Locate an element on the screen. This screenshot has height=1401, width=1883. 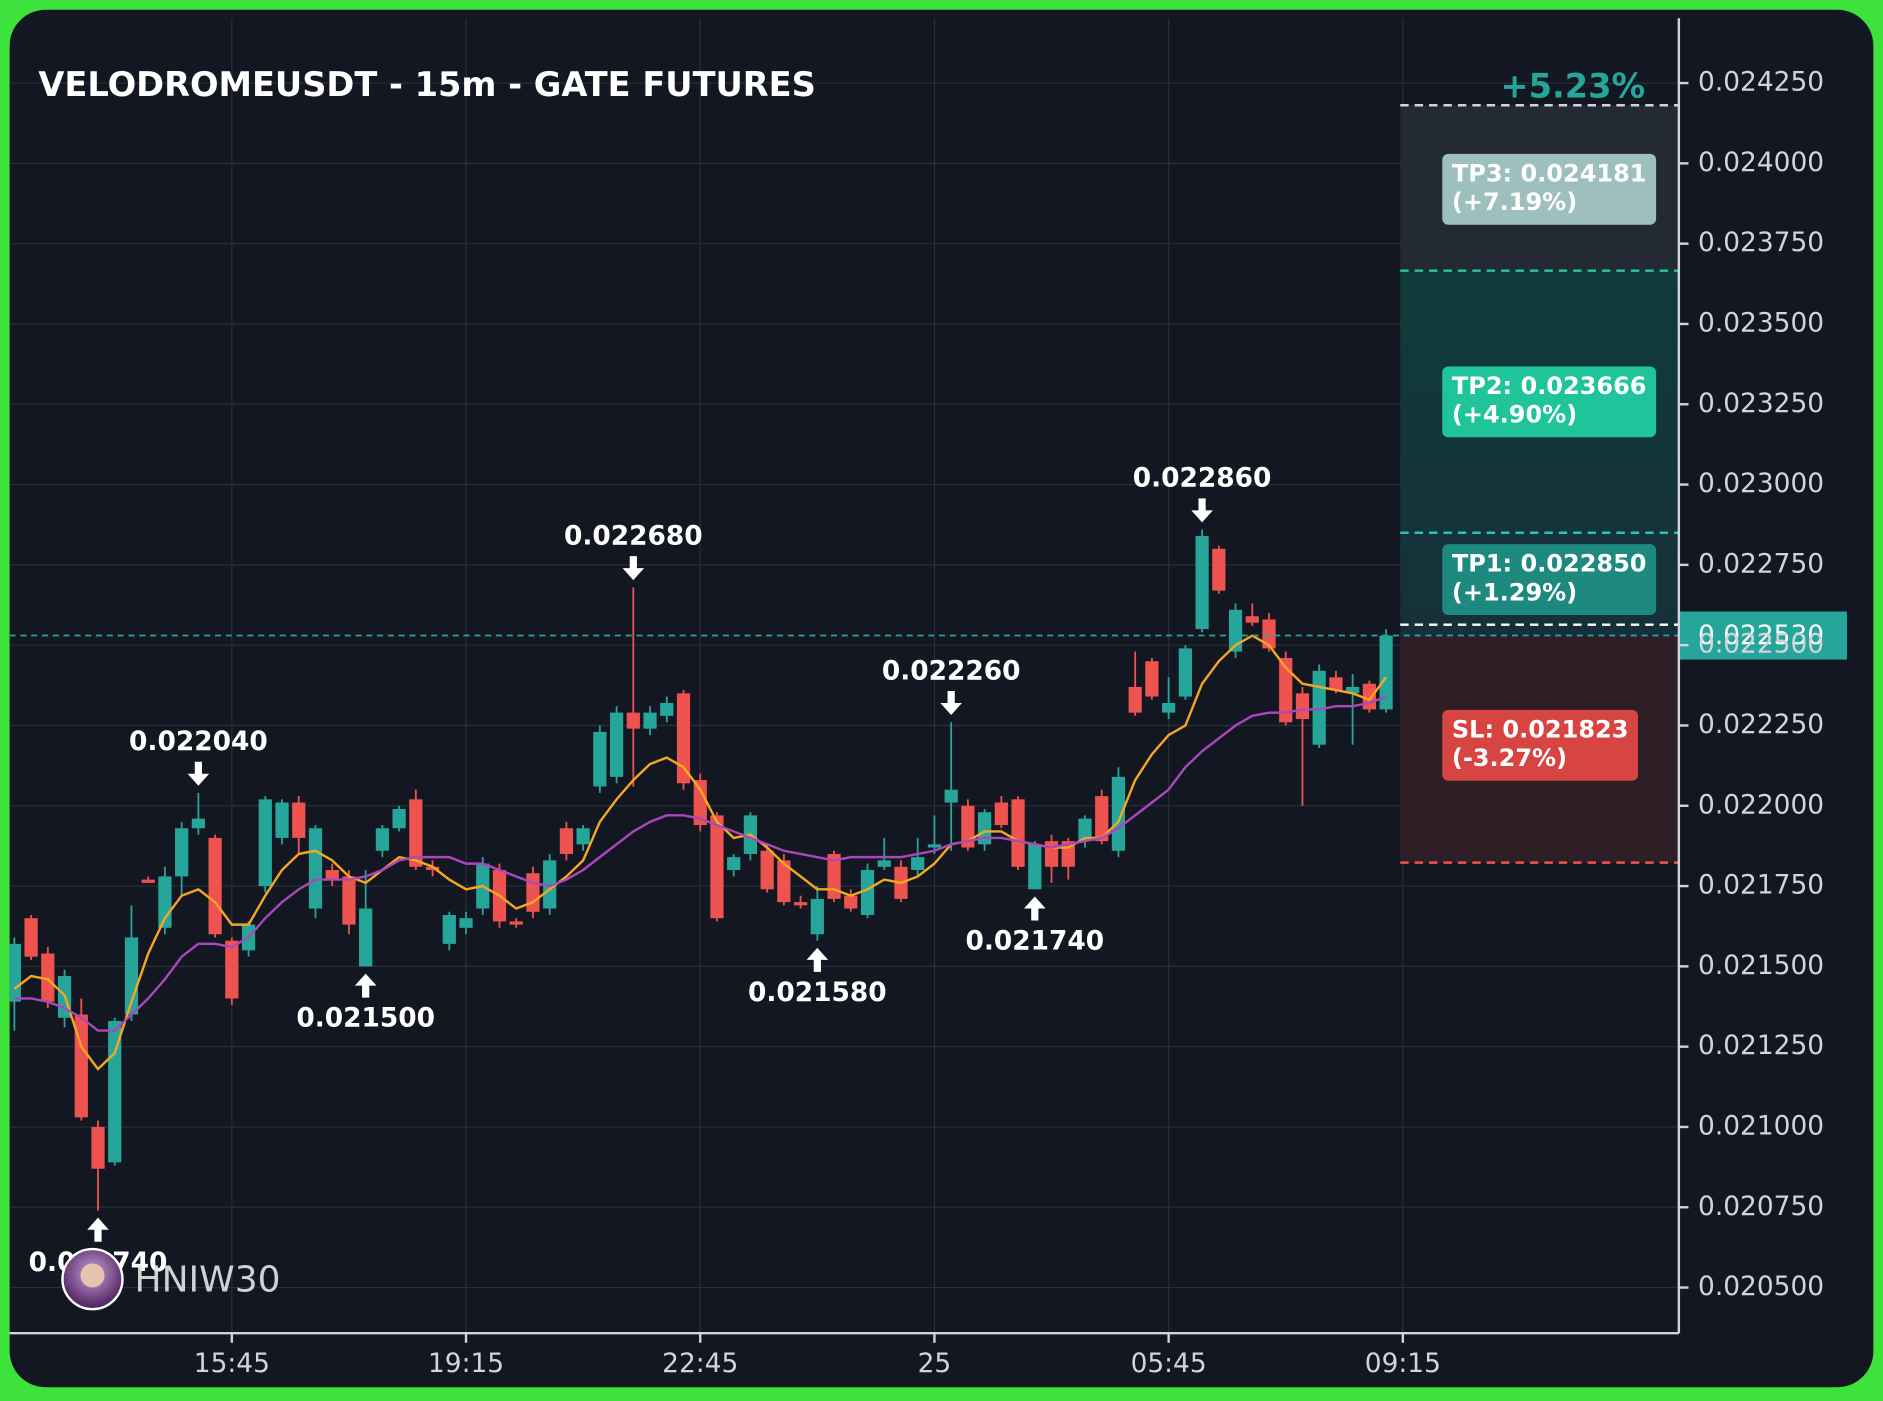
level-pct: (+4.90%) is located at coordinates (1514, 415).